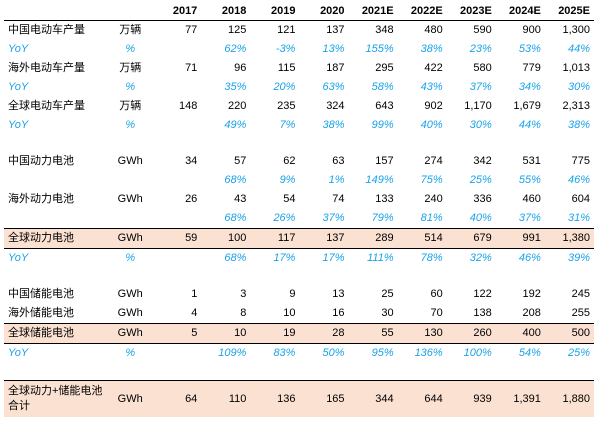  What do you see at coordinates (289, 313) in the screenshot?
I see `value-cell: 10` at bounding box center [289, 313].